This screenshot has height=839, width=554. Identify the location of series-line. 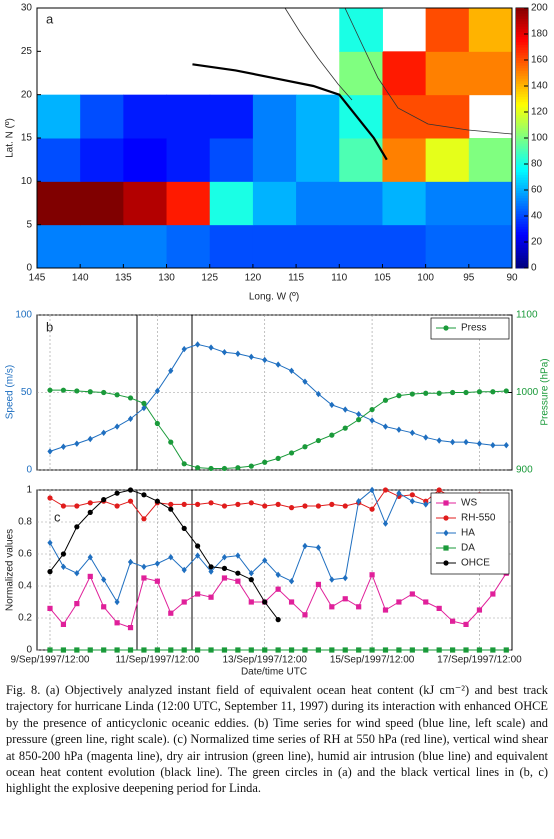
(278, 397).